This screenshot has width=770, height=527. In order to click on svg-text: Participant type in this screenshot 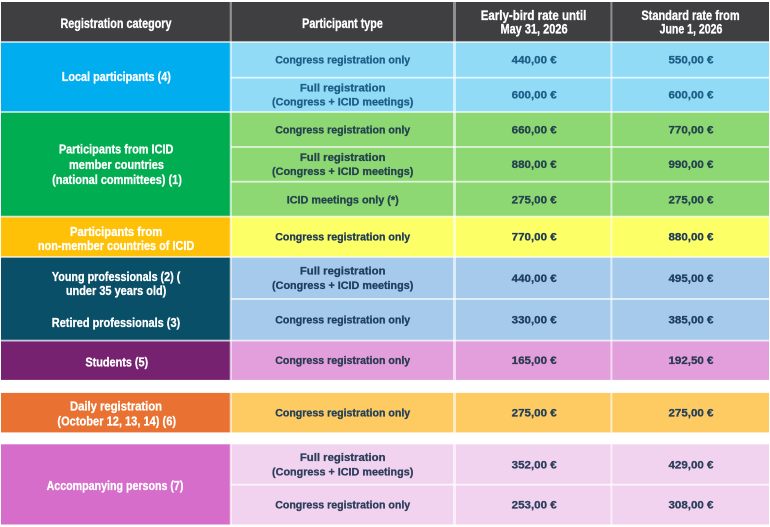, I will do `click(342, 23)`.